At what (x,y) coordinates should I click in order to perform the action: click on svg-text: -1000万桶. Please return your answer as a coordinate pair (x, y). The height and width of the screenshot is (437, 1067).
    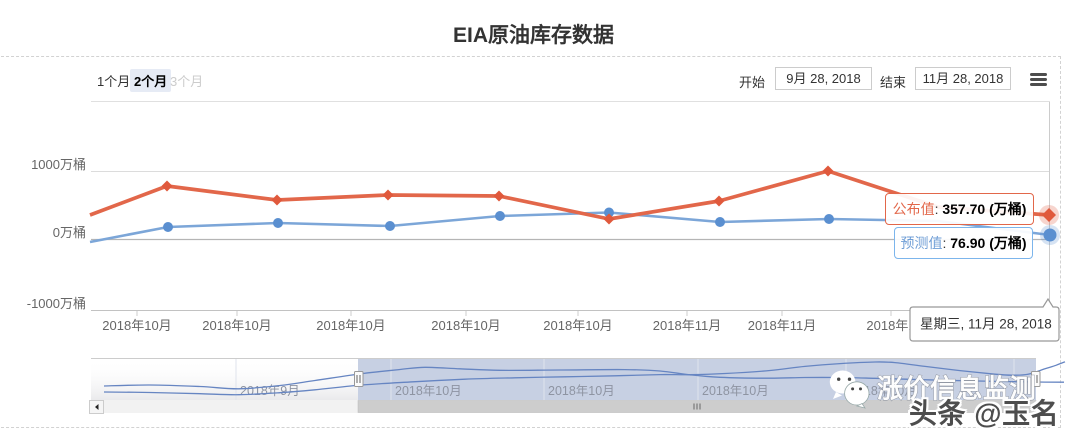
    Looking at the image, I should click on (56, 303).